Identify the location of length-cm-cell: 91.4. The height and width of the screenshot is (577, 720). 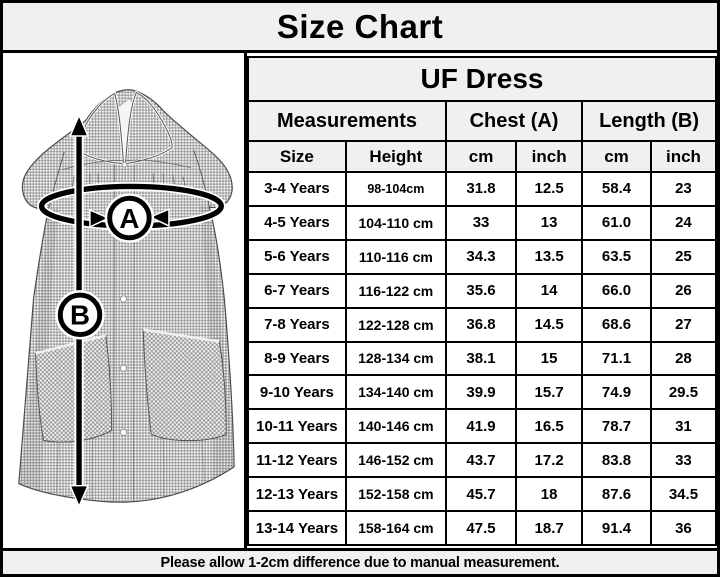
(616, 528).